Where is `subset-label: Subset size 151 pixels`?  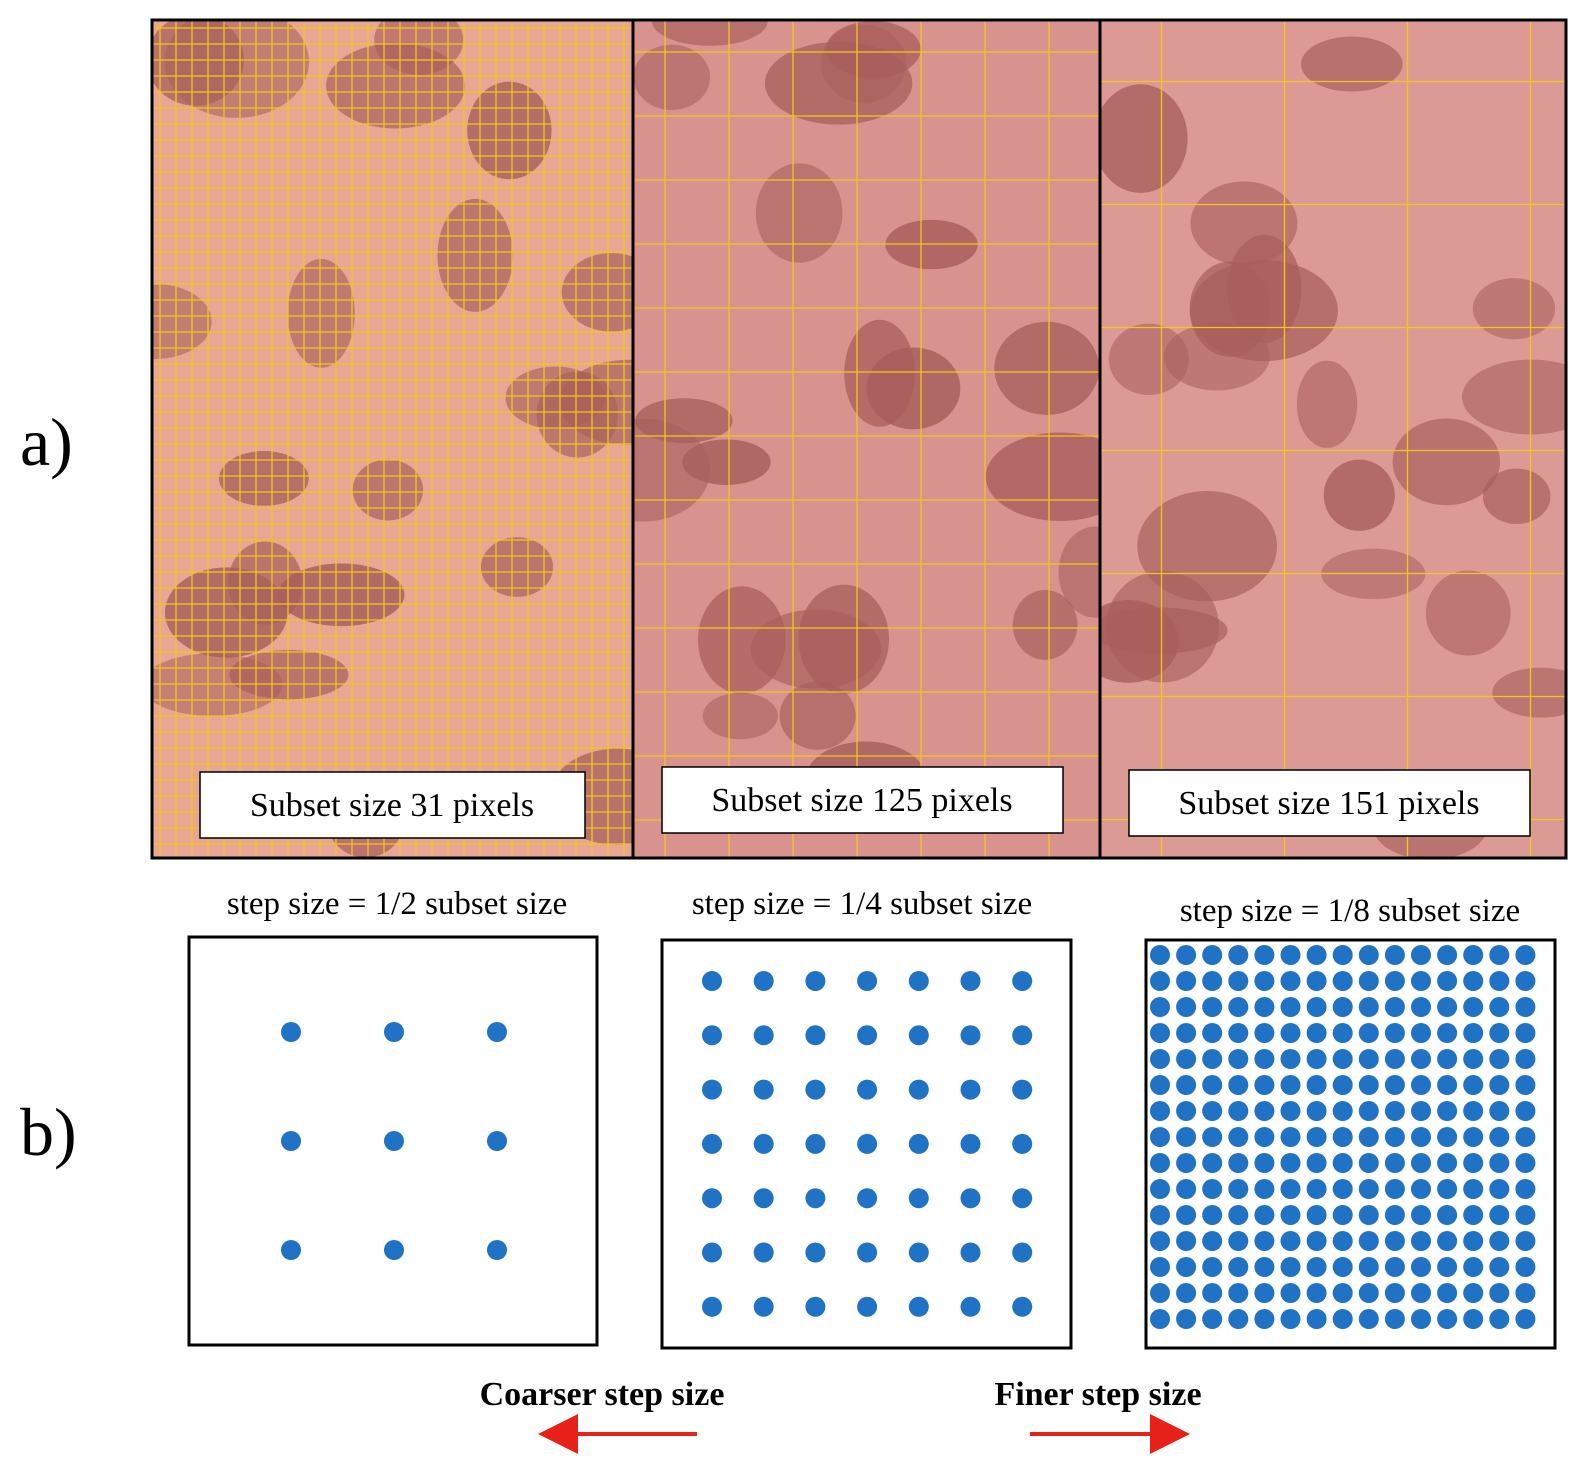 subset-label: Subset size 151 pixels is located at coordinates (1328, 803).